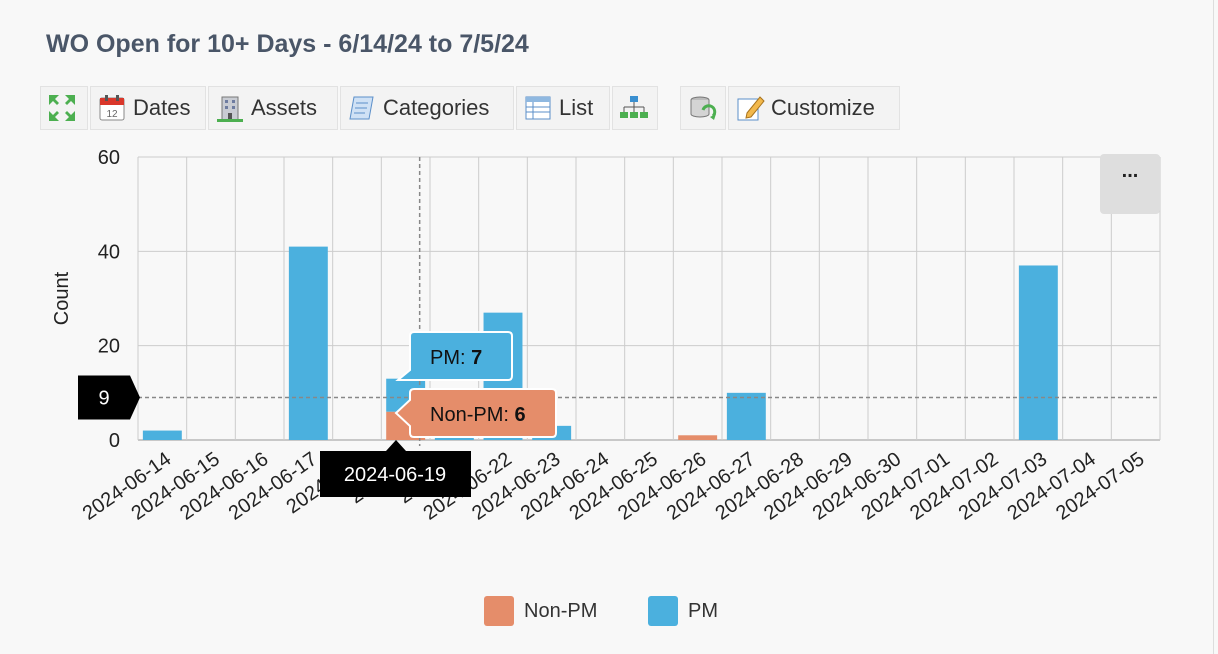  I want to click on y-tick-label: 20, so click(109, 347).